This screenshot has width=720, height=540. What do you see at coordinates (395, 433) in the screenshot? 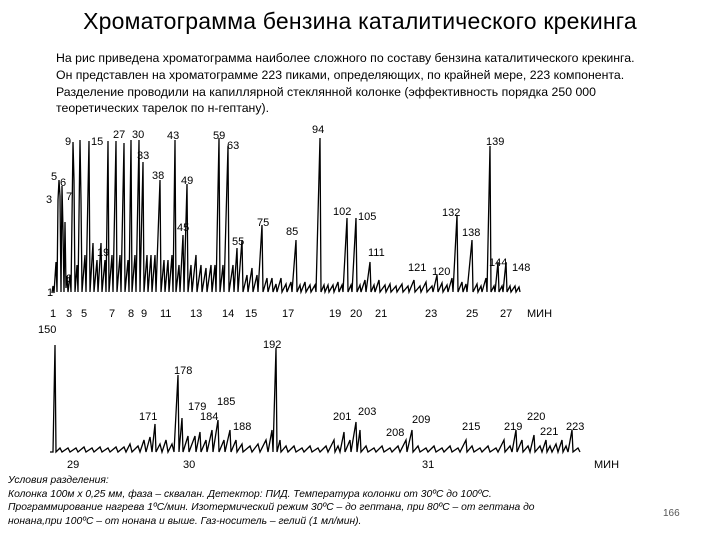
I see `peak-label: 208` at bounding box center [395, 433].